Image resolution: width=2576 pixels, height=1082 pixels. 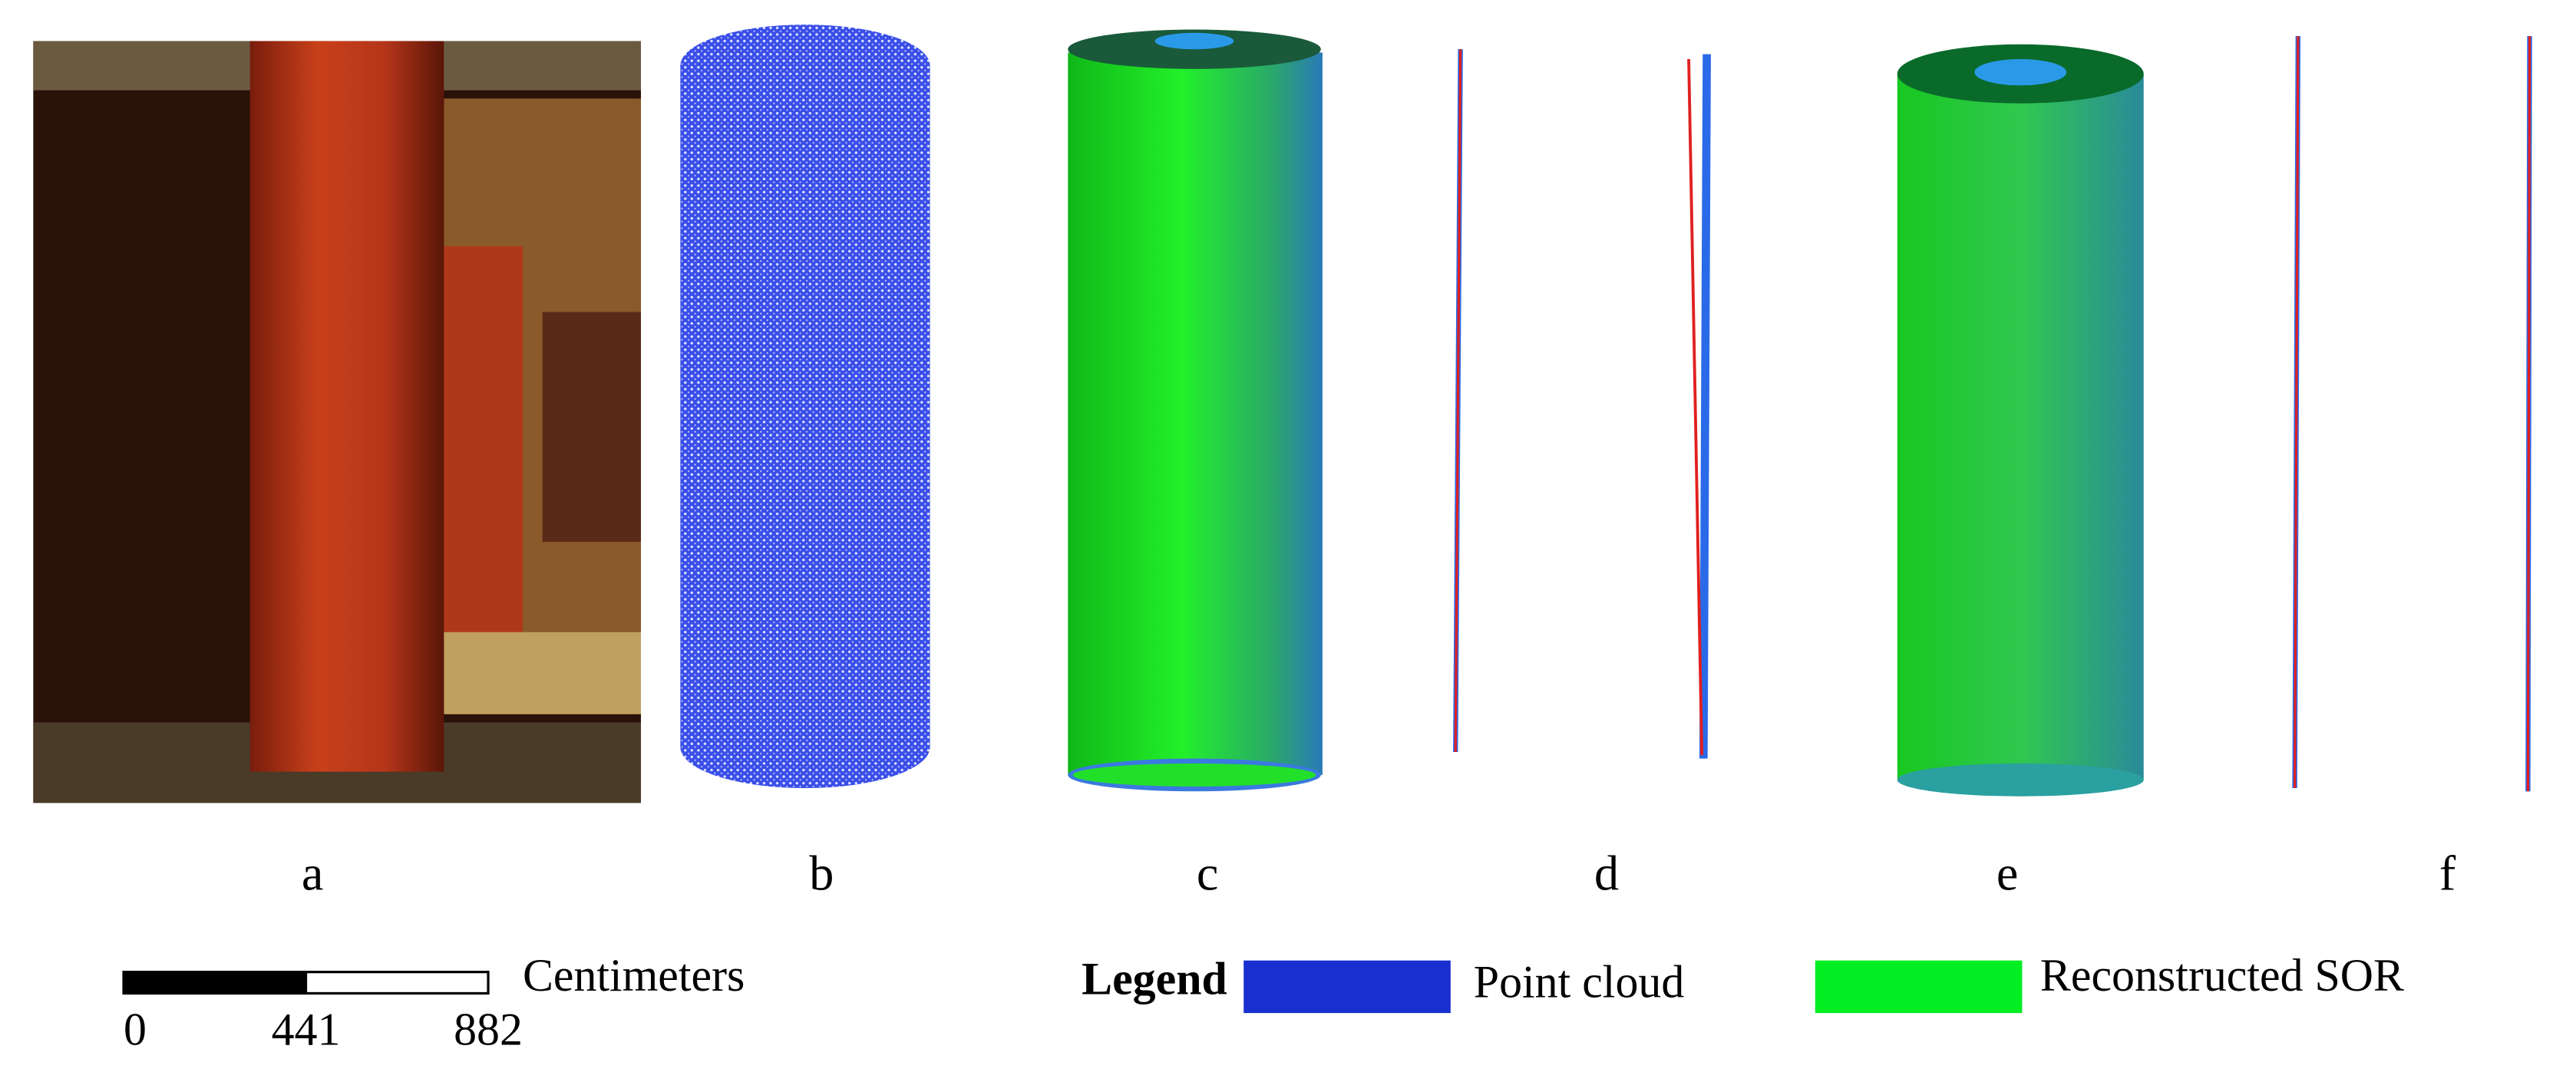 I want to click on legend-title: Legend, so click(x=1154, y=978).